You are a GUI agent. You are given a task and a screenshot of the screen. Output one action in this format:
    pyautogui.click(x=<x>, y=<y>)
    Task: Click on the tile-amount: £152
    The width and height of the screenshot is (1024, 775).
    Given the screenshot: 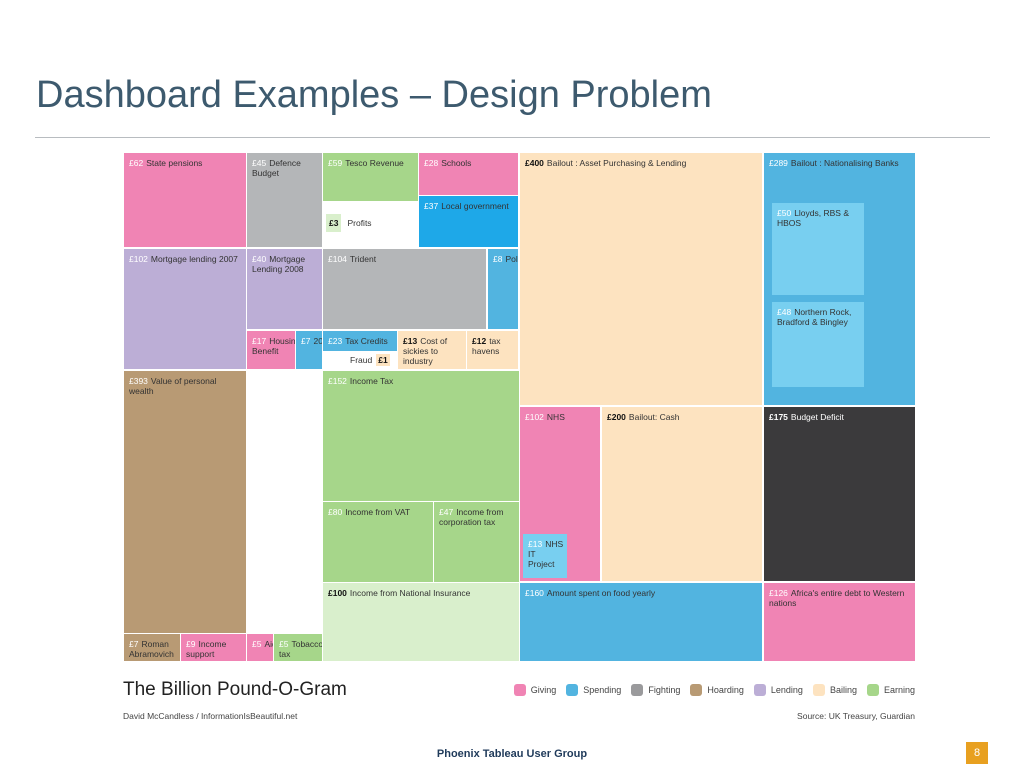 What is the action you would take?
    pyautogui.click(x=337, y=381)
    